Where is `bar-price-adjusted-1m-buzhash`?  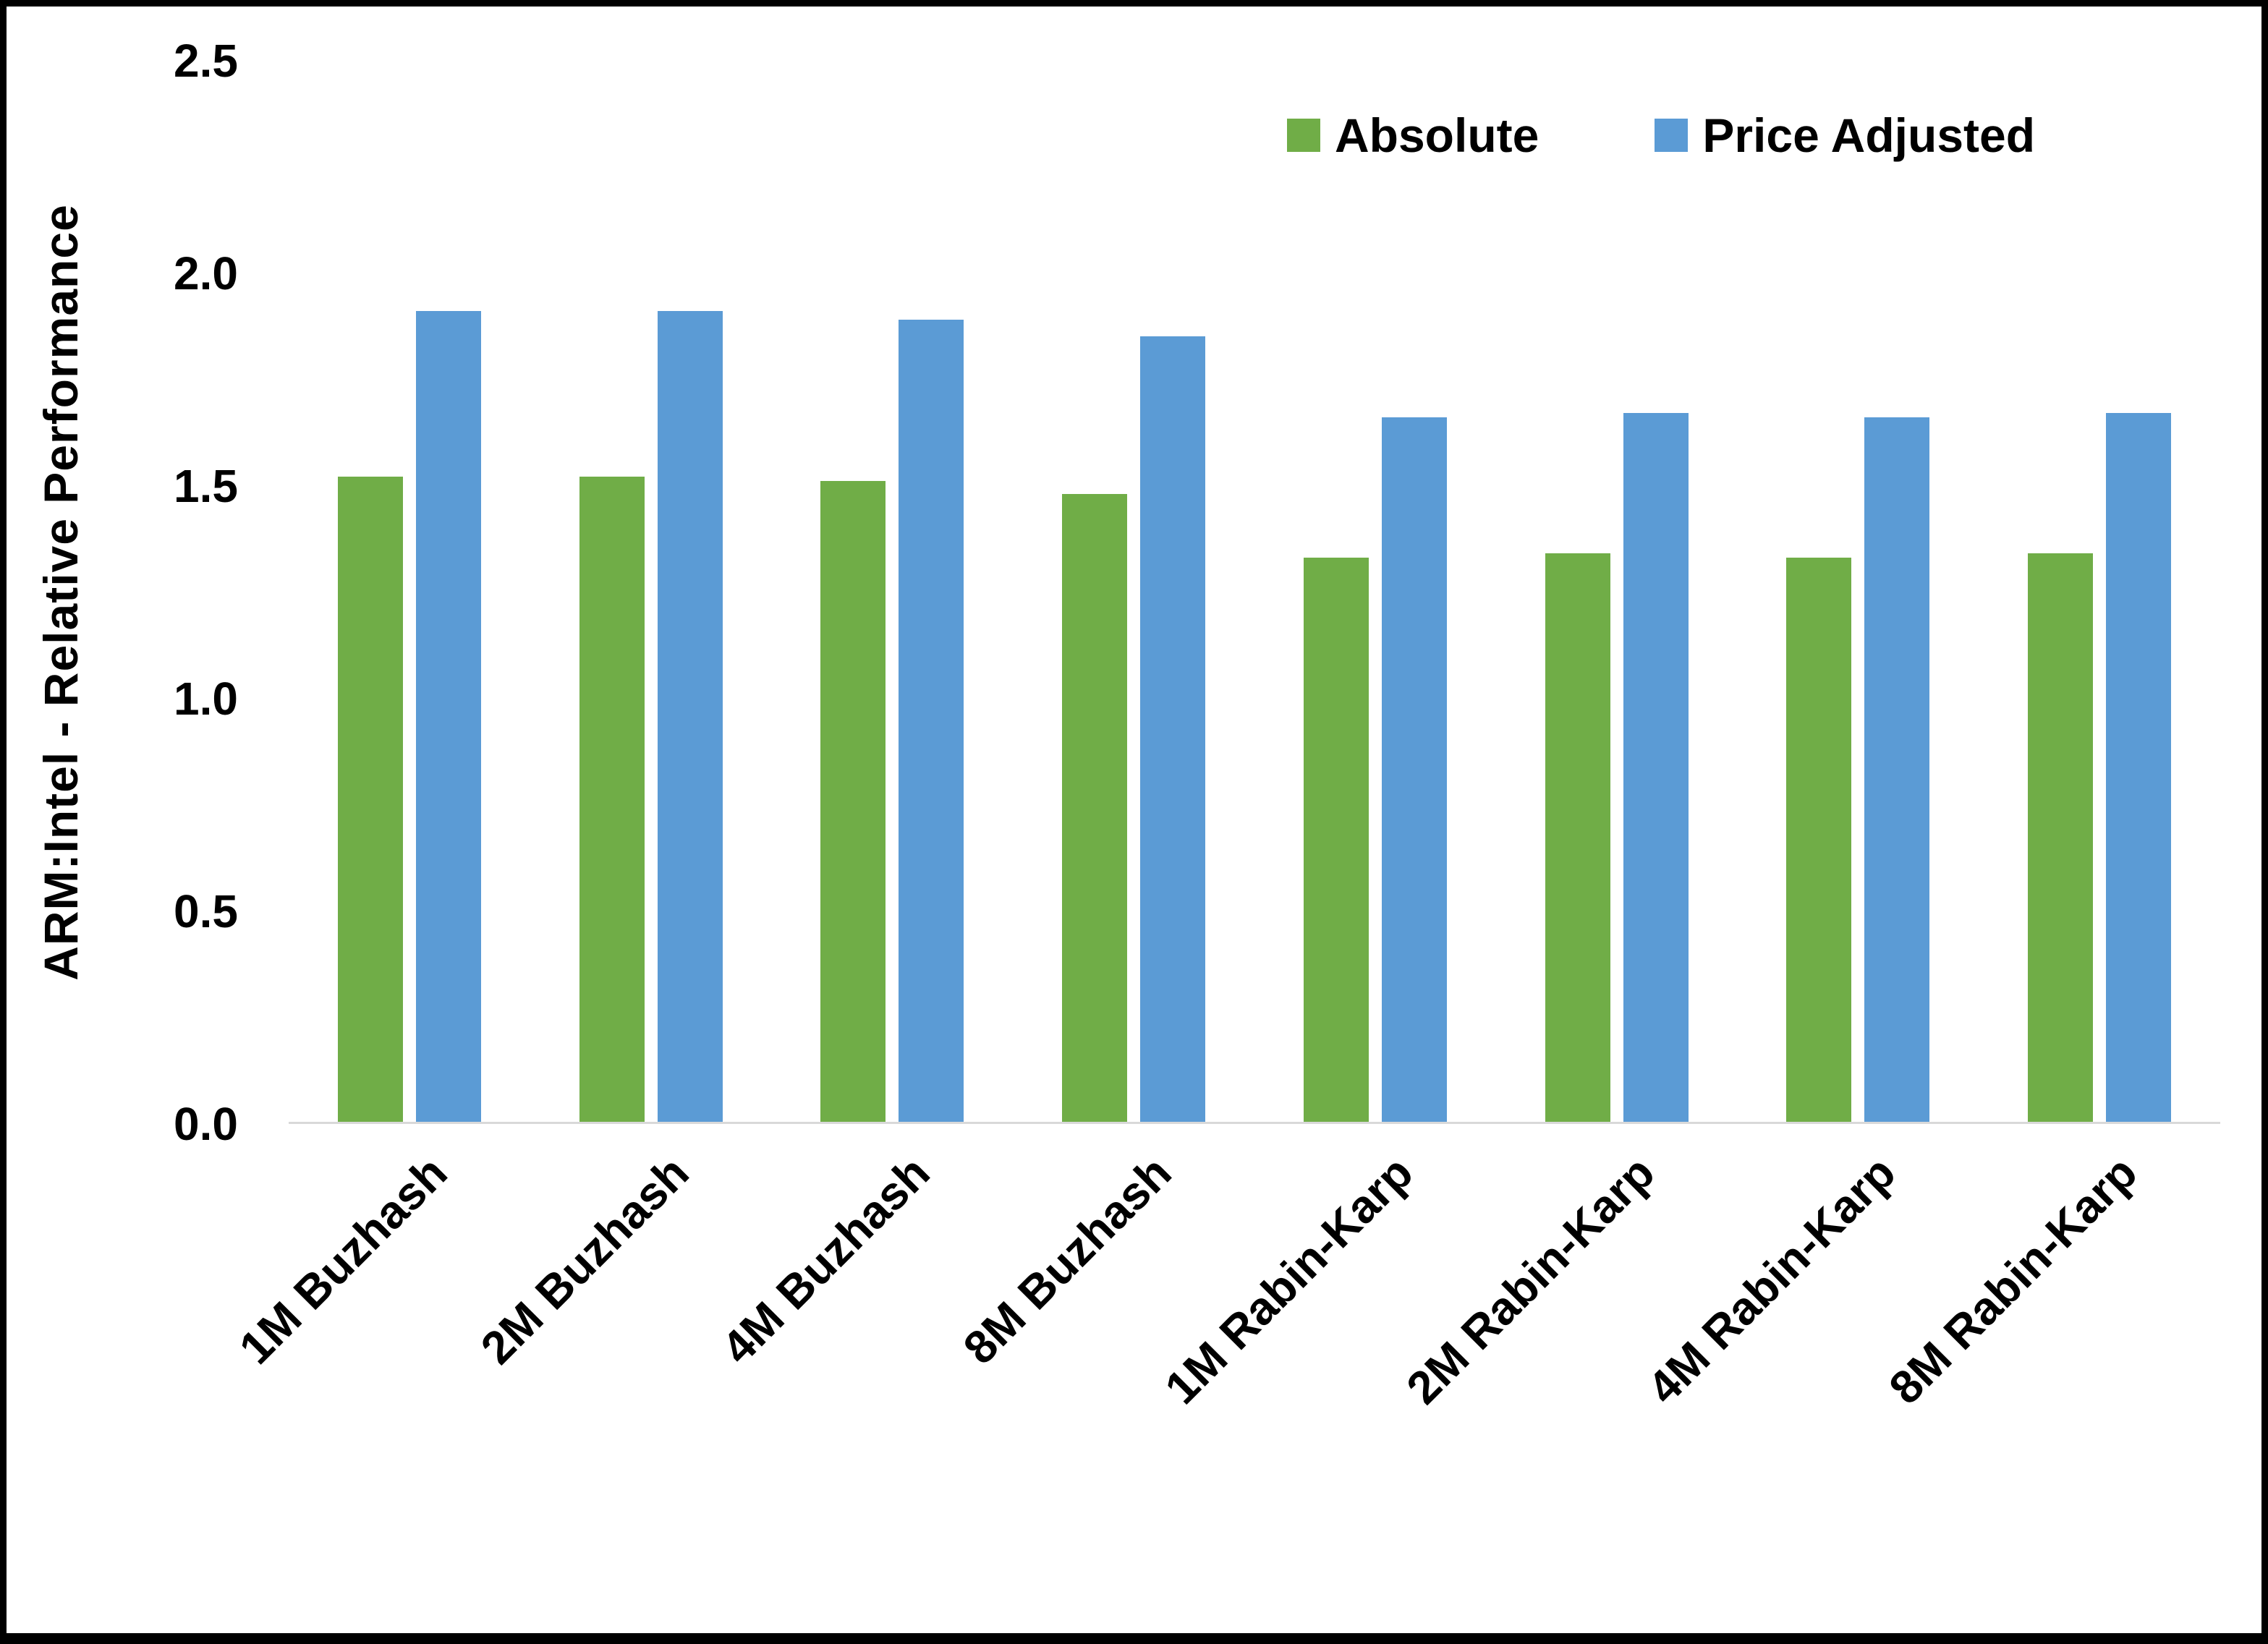 bar-price-adjusted-1m-buzhash is located at coordinates (448, 716).